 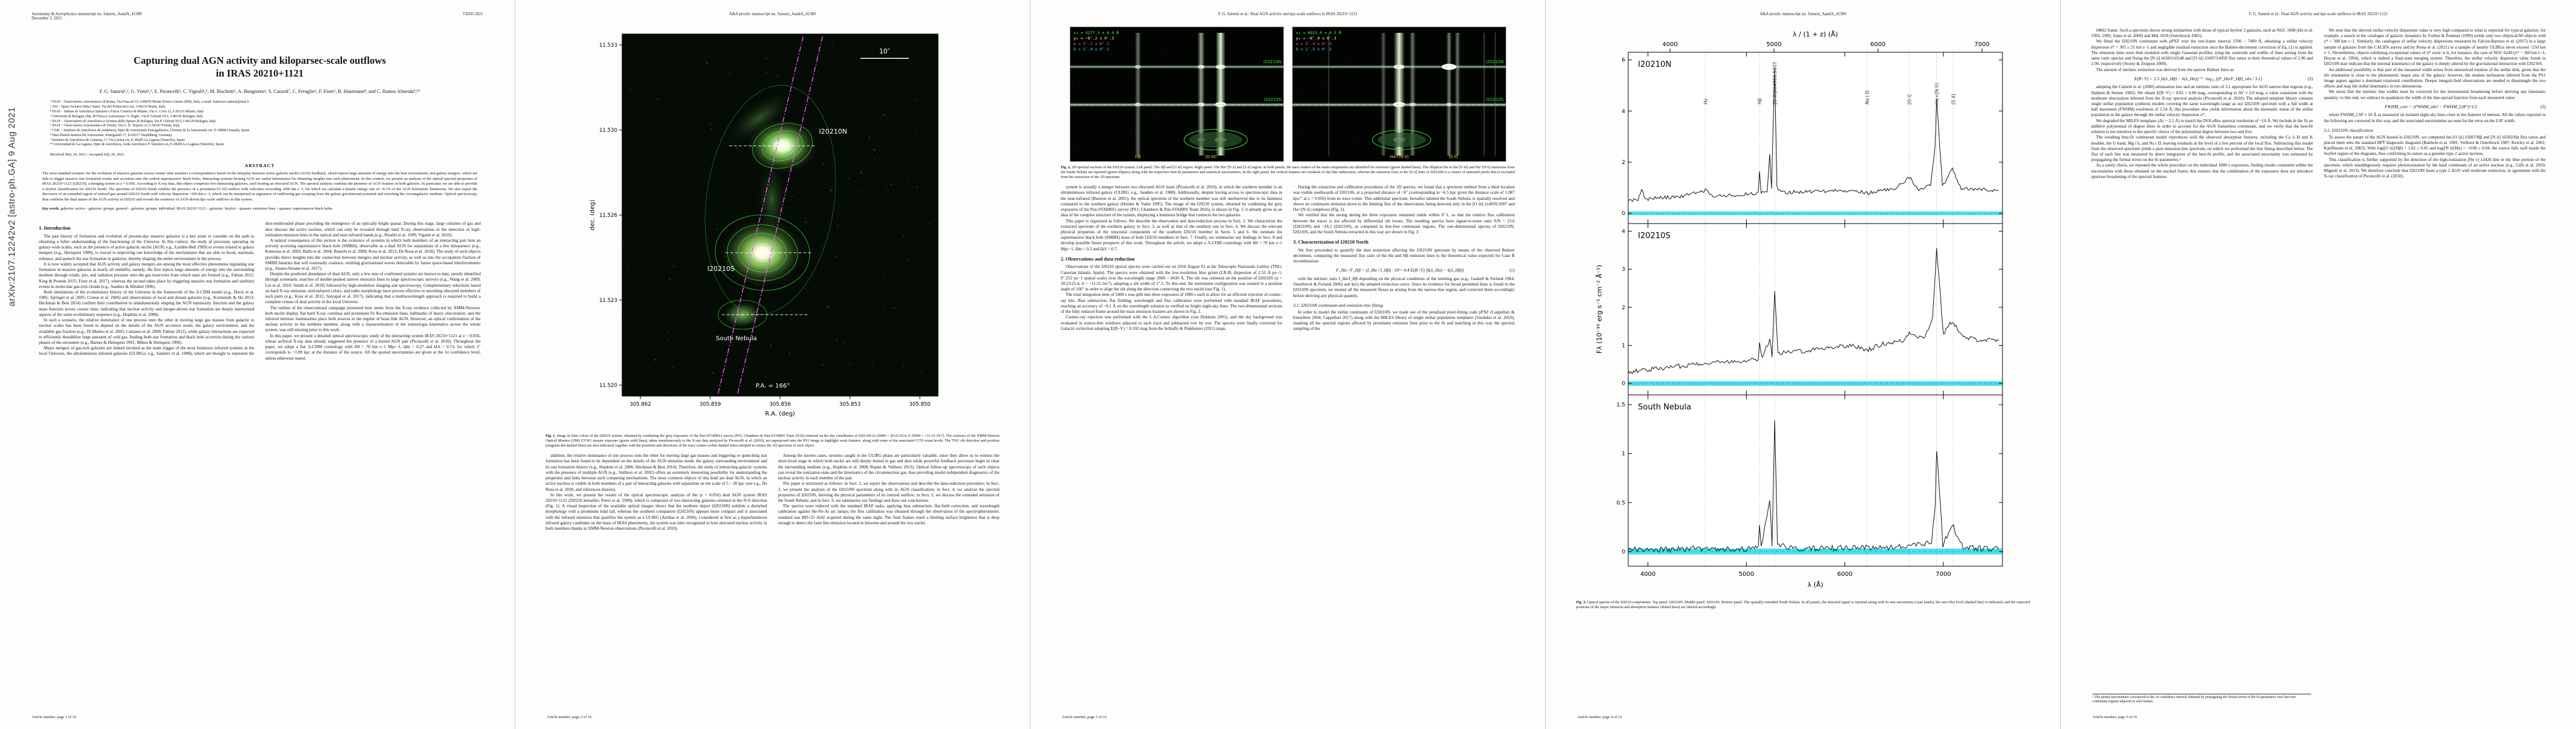 I want to click on svg-text: Na I D, so click(x=1866, y=97).